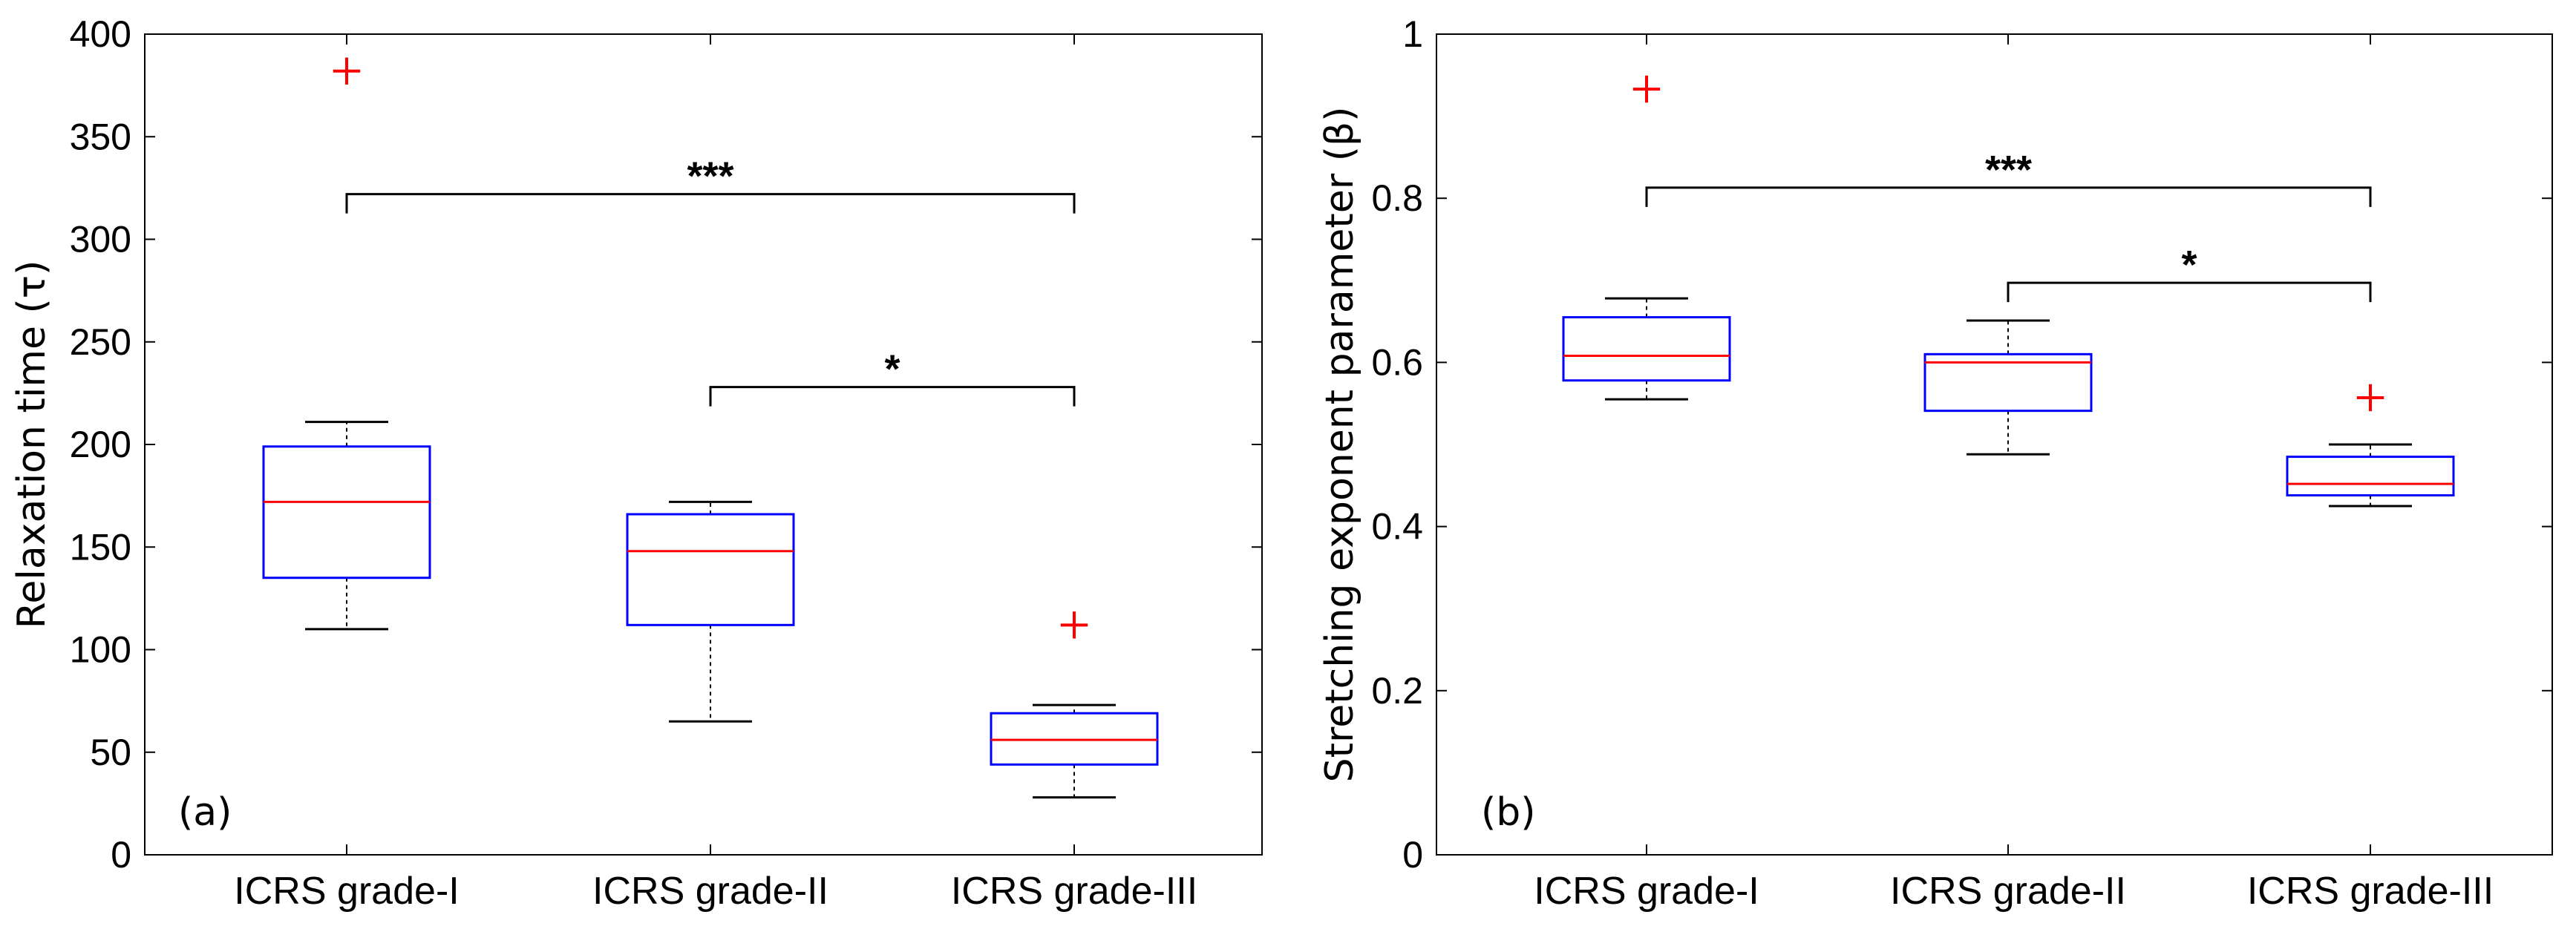  Describe the element at coordinates (205, 812) in the screenshot. I see `panel-label: (a)` at that location.